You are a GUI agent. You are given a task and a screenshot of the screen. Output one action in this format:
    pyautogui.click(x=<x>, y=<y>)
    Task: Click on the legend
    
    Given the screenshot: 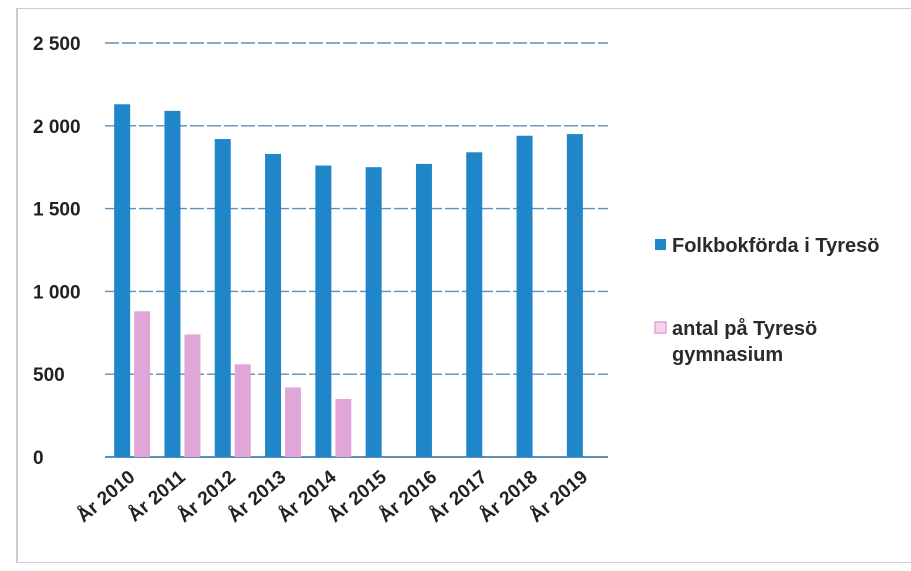 What is the action you would take?
    pyautogui.click(x=660, y=286)
    